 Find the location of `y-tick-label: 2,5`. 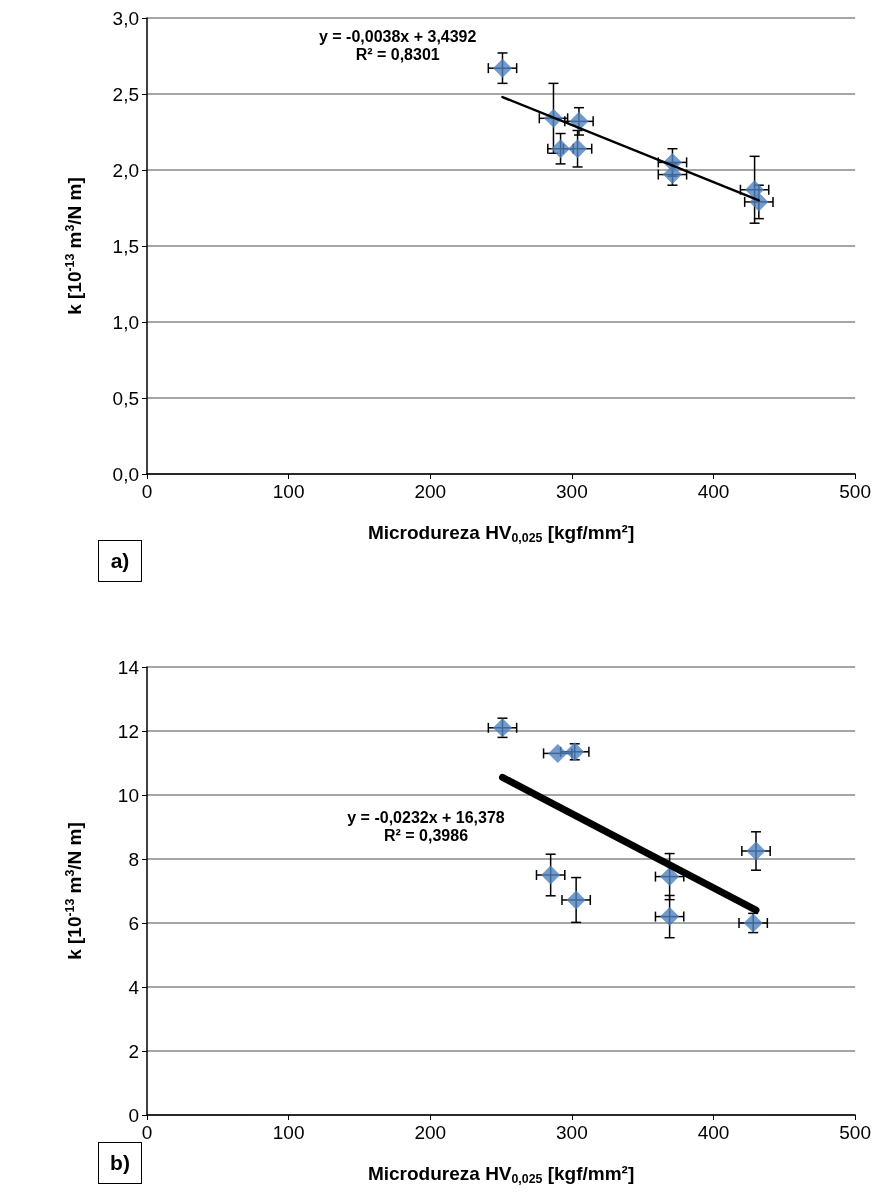

y-tick-label: 2,5 is located at coordinates (125, 94).